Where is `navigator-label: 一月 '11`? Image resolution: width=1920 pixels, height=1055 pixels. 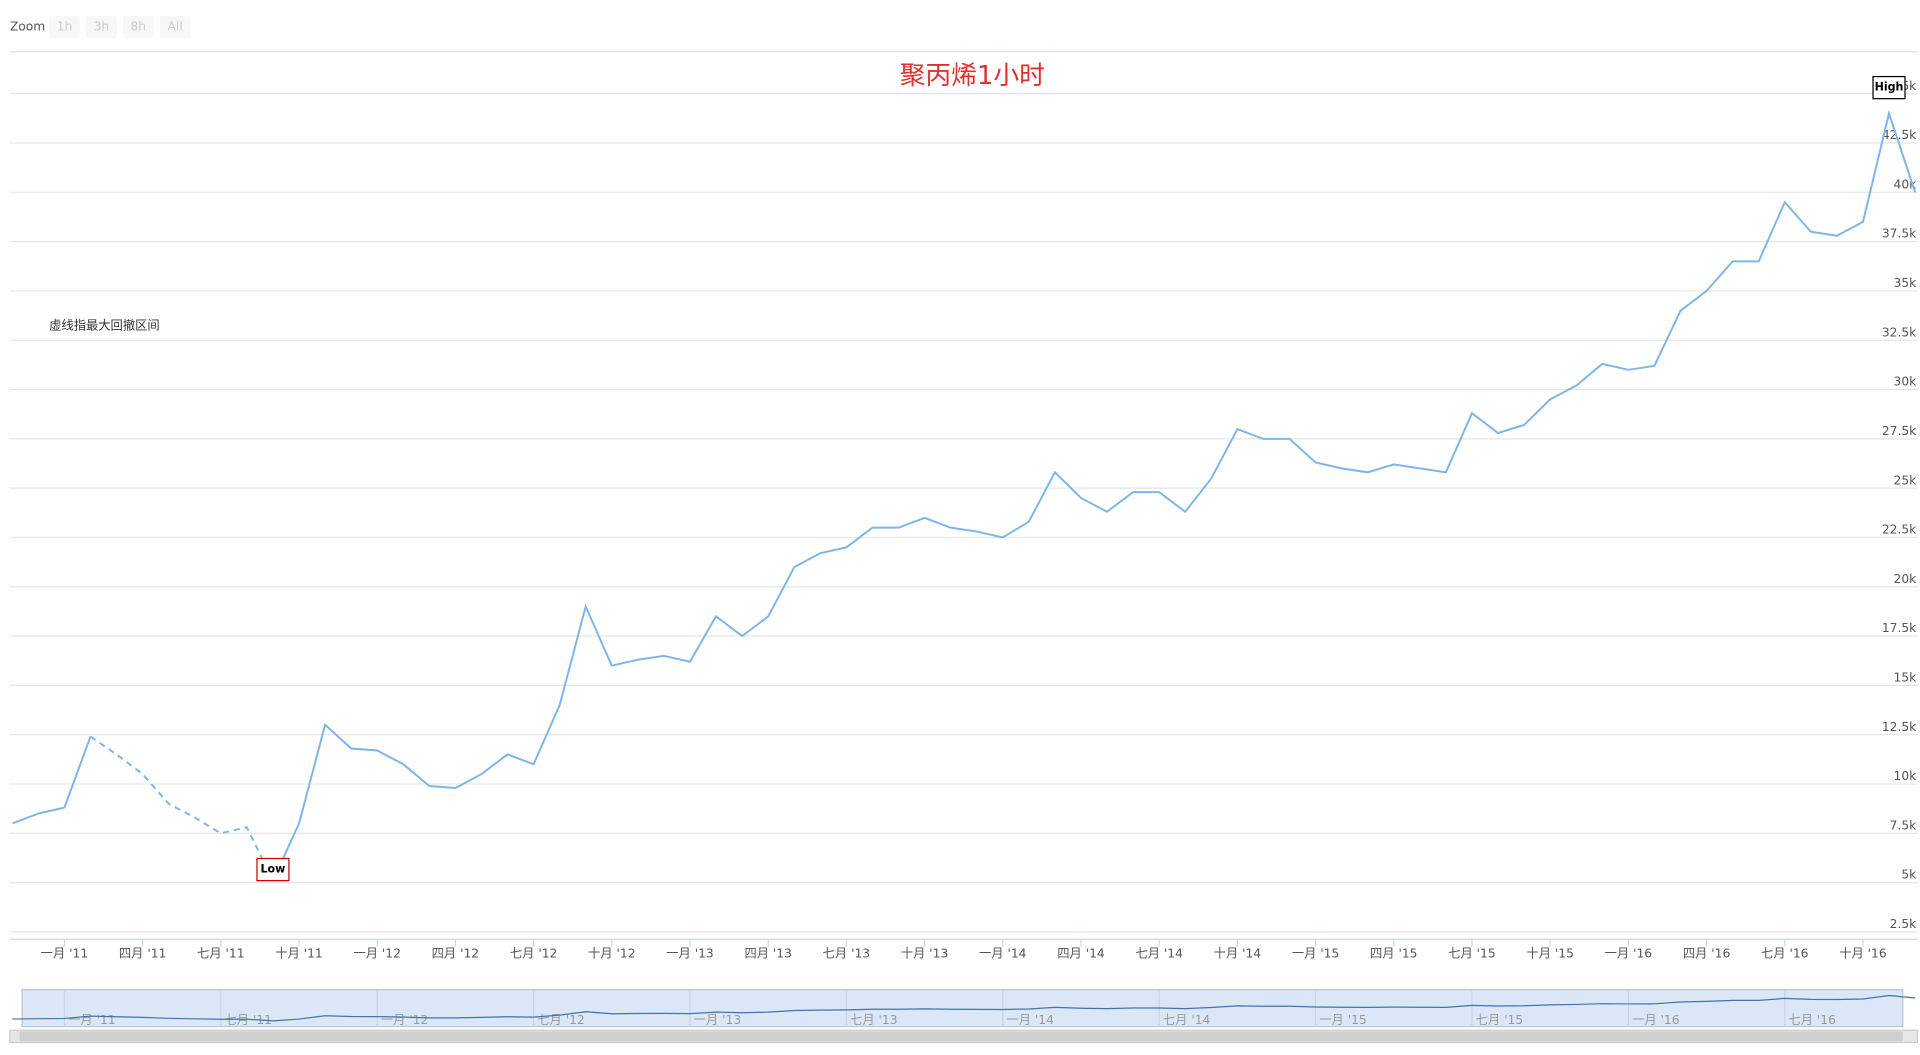 navigator-label: 一月 '11 is located at coordinates (91, 1020).